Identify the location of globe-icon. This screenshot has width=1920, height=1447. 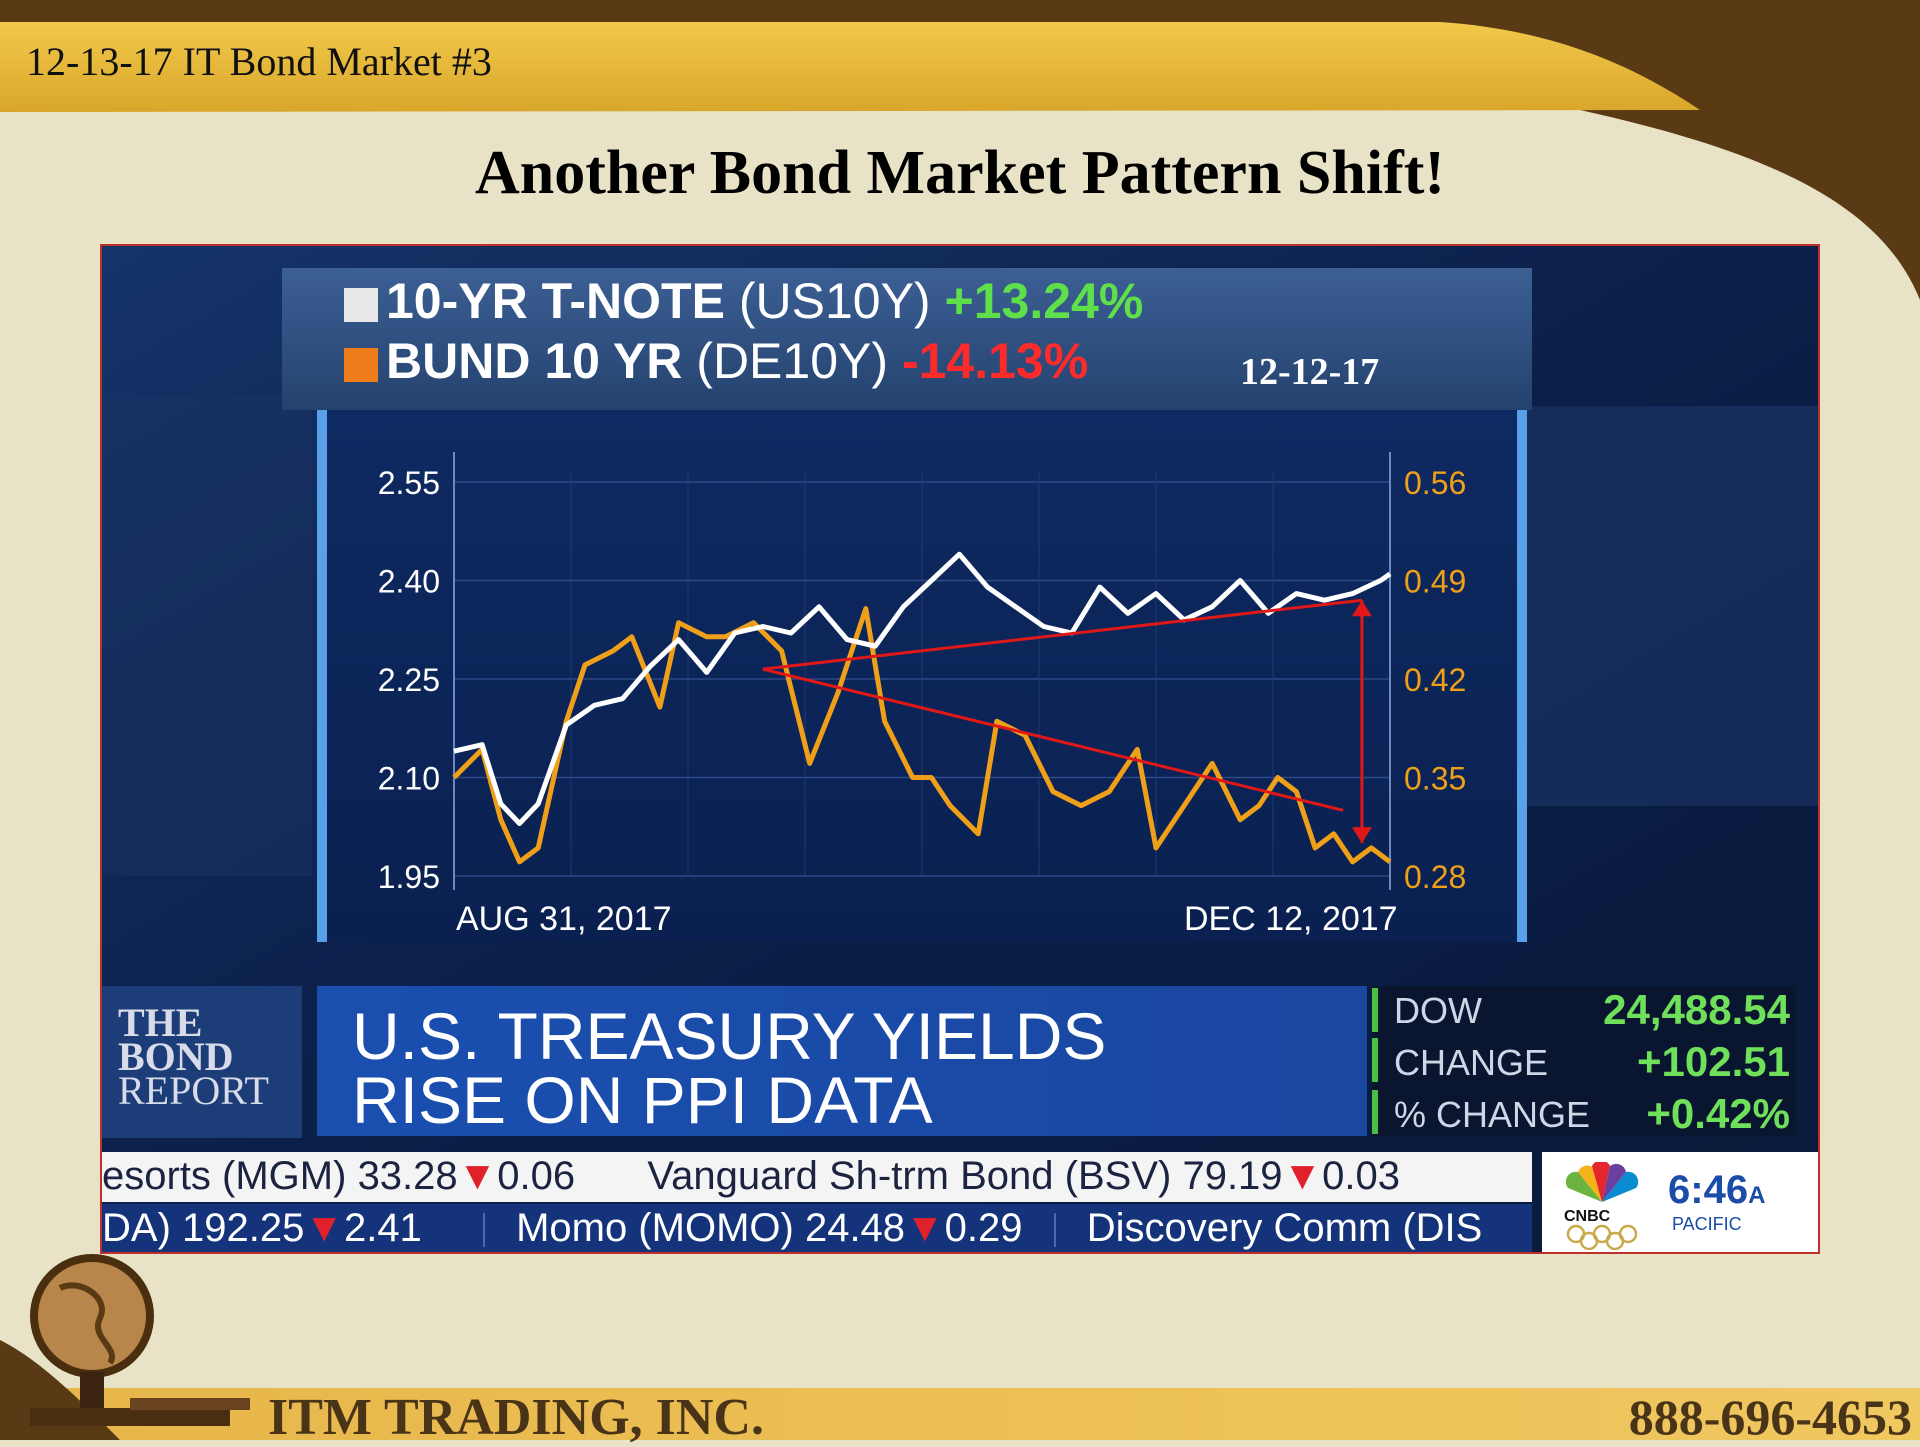
(140, 1340).